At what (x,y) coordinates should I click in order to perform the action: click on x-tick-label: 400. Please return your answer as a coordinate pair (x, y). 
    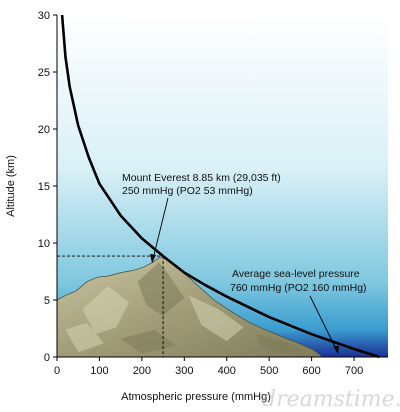
    Looking at the image, I should click on (227, 371).